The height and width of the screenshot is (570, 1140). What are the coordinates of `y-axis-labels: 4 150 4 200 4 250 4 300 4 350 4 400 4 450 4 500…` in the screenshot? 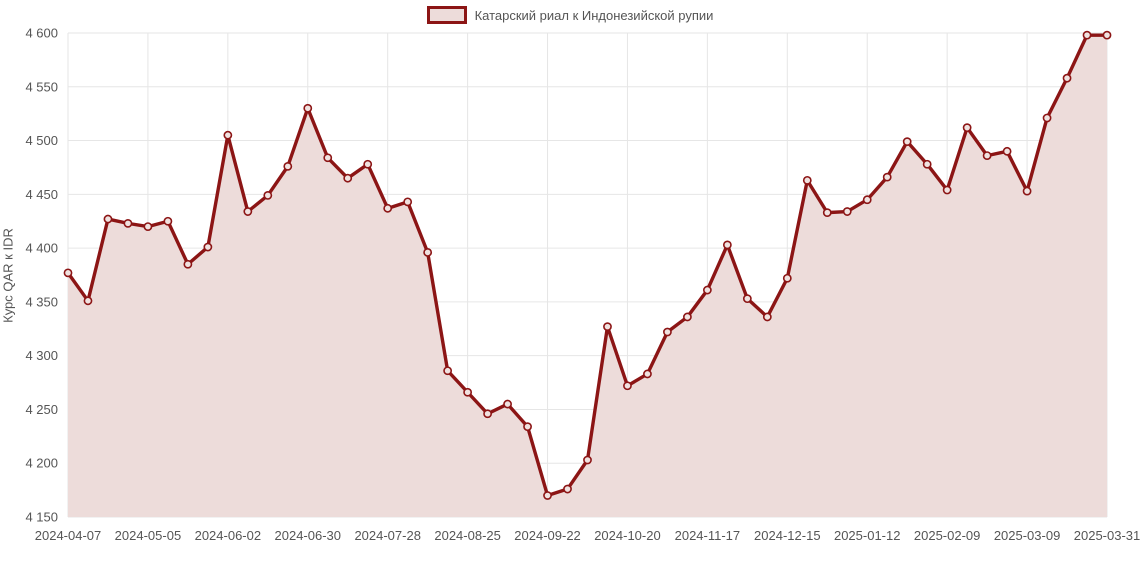 It's located at (41, 275).